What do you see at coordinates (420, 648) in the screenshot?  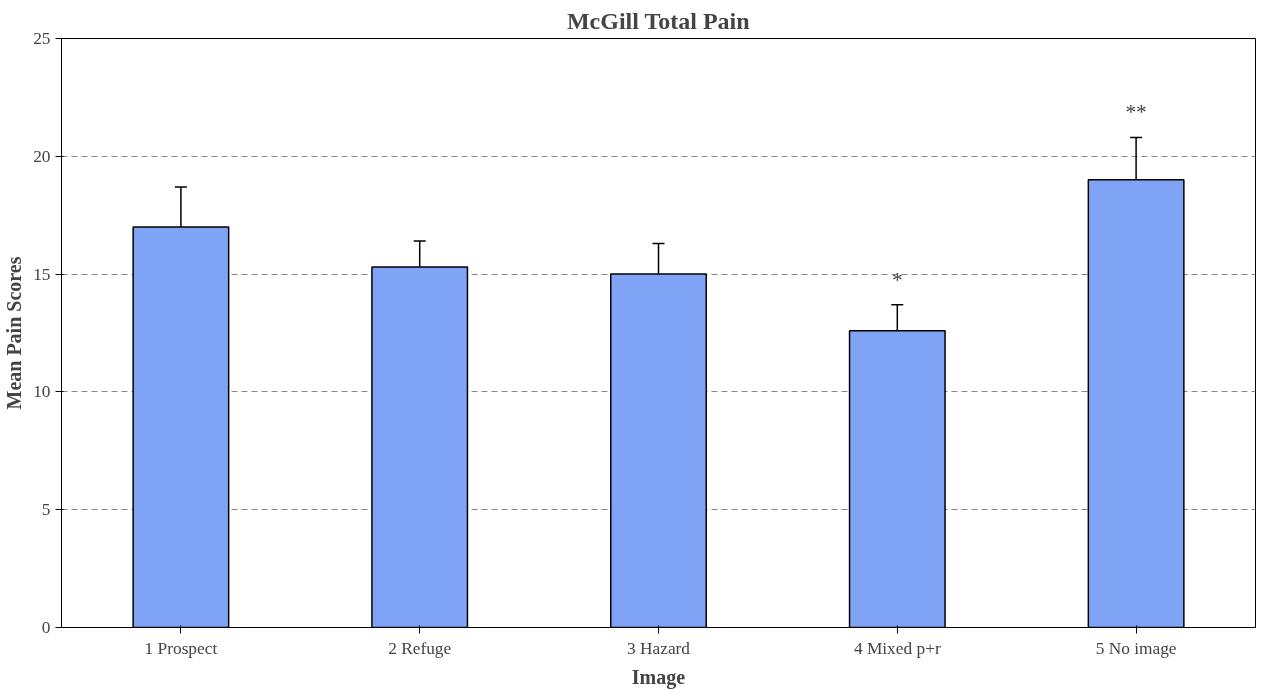 I see `x-tick-label: 2 Refuge` at bounding box center [420, 648].